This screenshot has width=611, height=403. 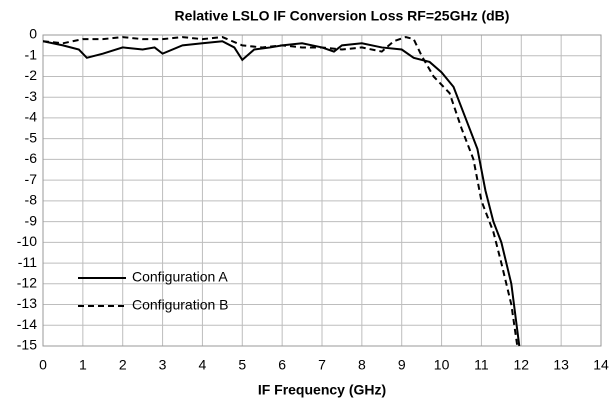 What do you see at coordinates (123, 365) in the screenshot?
I see `x-tick-label: 2` at bounding box center [123, 365].